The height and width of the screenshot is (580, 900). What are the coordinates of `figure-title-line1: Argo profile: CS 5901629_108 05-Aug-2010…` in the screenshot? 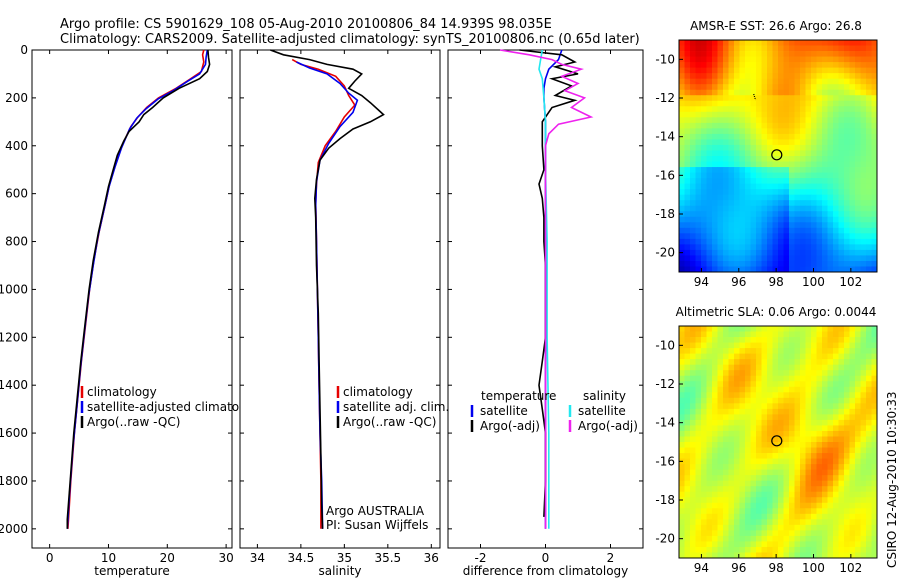 It's located at (306, 24).